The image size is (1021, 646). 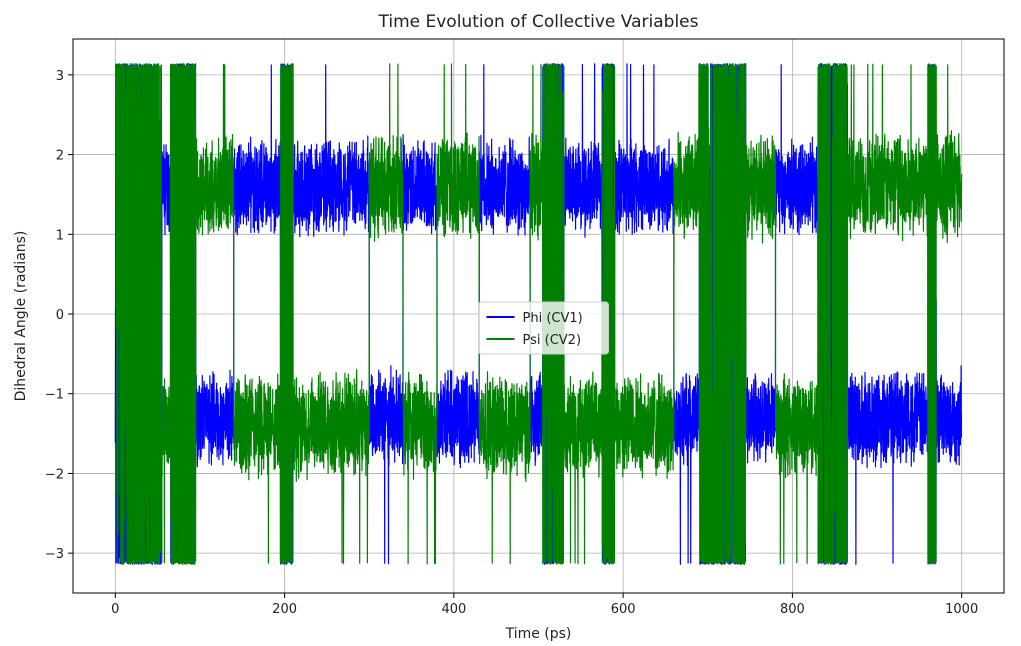 What do you see at coordinates (54, 554) in the screenshot?
I see `y-tick-label: −3` at bounding box center [54, 554].